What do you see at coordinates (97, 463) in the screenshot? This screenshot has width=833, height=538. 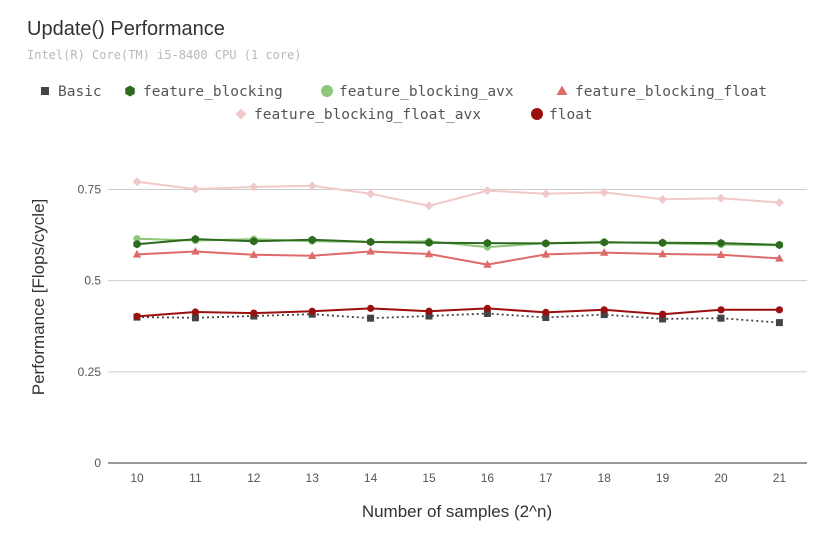 I see `y-tick-label: 0` at bounding box center [97, 463].